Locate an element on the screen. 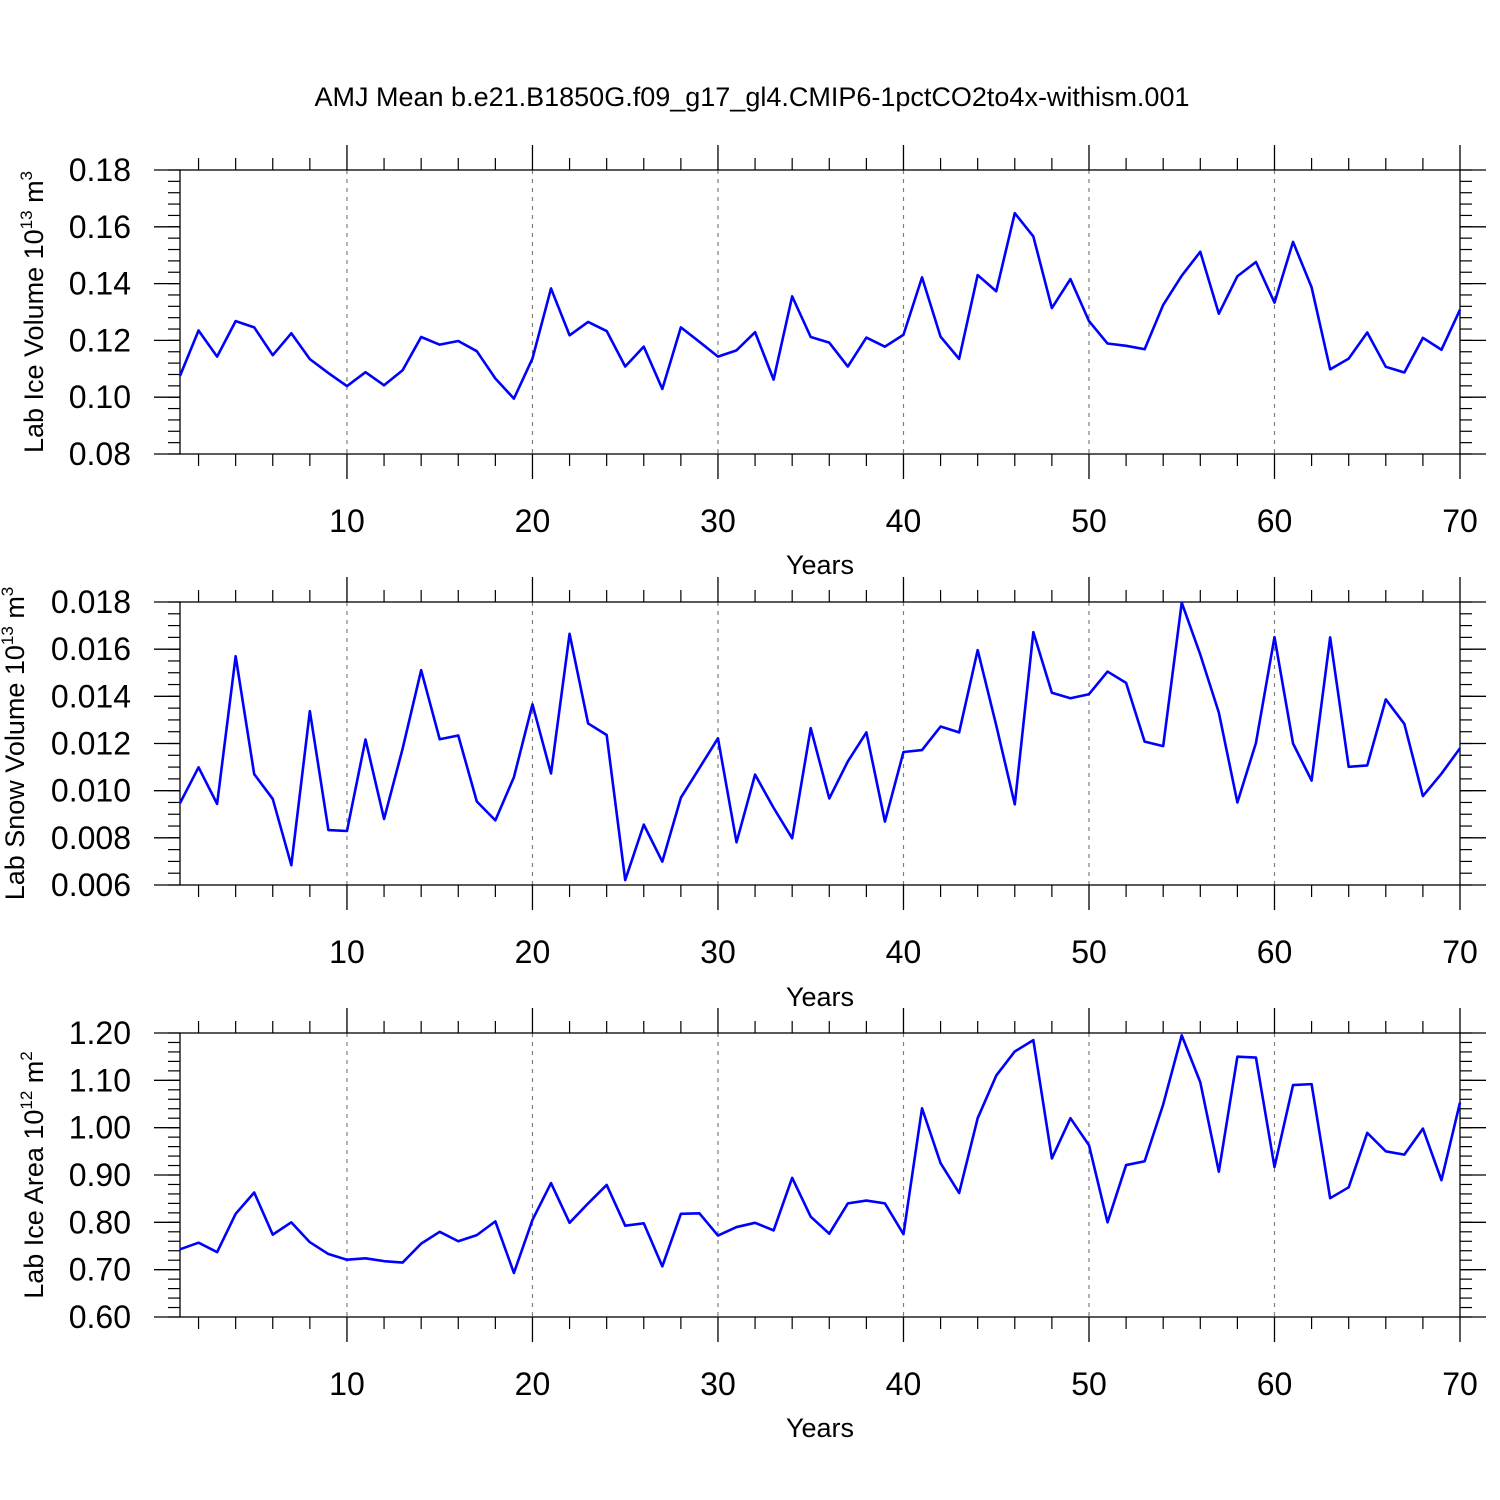 The height and width of the screenshot is (1500, 1500). y-tick-label: 1.00 is located at coordinates (100, 1128).